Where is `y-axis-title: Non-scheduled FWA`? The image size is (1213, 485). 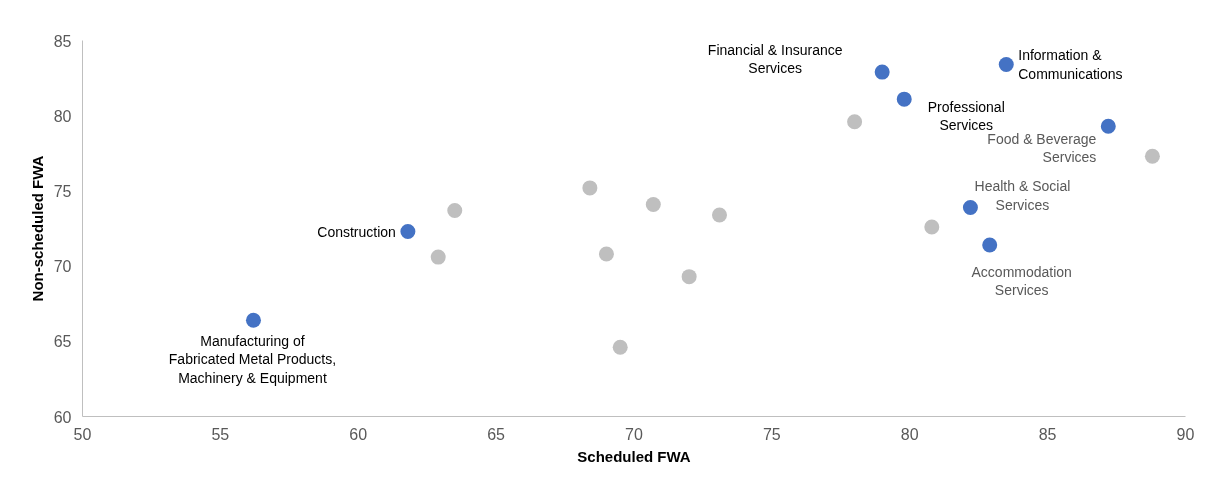
y-axis-title: Non-scheduled FWA is located at coordinates (37, 228).